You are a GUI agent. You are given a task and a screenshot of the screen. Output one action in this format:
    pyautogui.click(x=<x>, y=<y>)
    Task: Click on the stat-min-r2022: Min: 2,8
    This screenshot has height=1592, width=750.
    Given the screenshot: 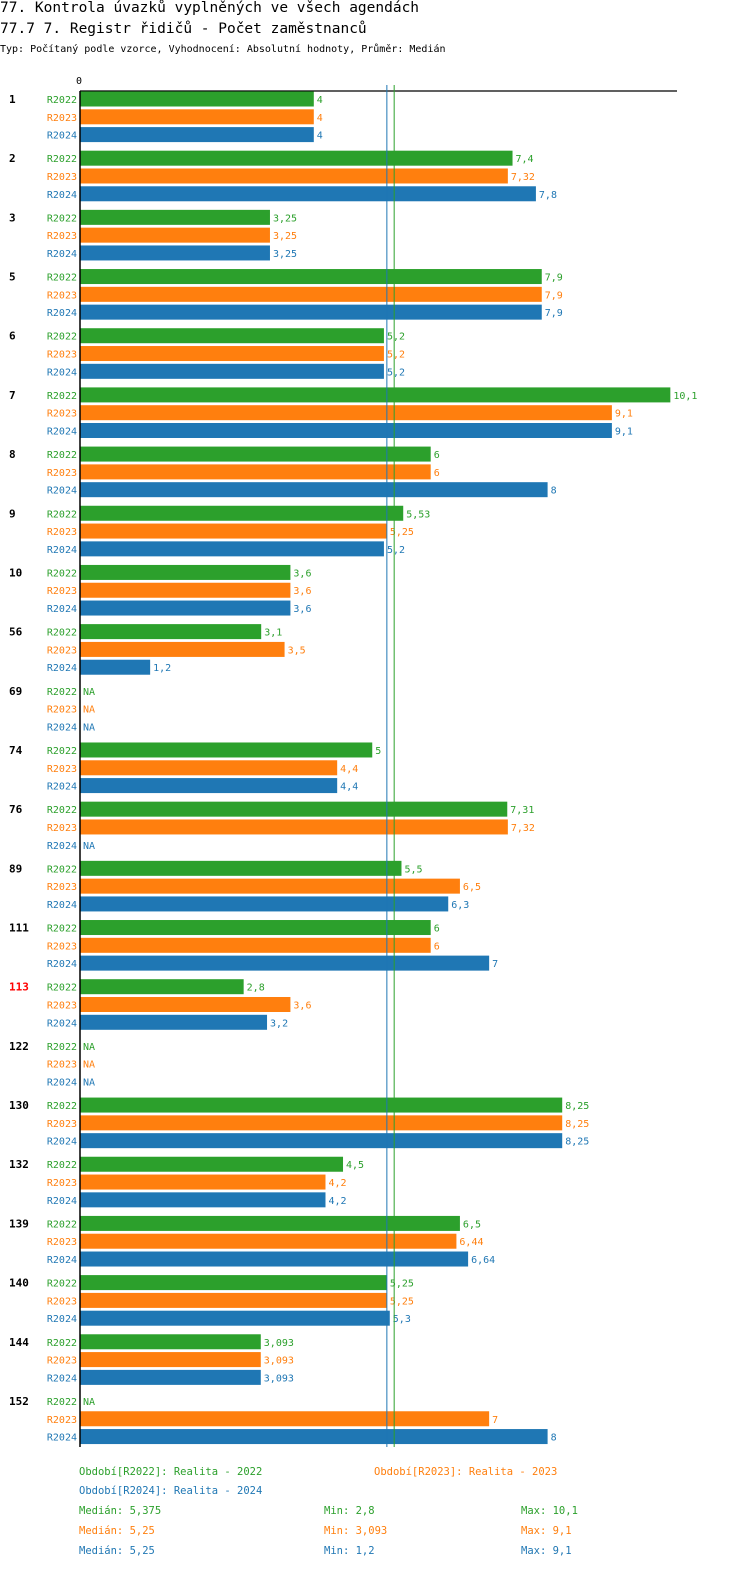 What is the action you would take?
    pyautogui.click(x=349, y=1511)
    